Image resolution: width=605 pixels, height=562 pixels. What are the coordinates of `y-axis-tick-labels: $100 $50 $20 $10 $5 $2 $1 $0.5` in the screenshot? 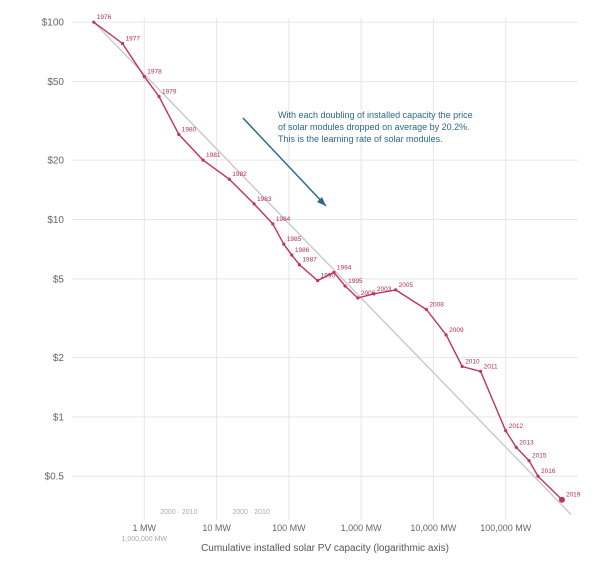 It's located at (53, 250).